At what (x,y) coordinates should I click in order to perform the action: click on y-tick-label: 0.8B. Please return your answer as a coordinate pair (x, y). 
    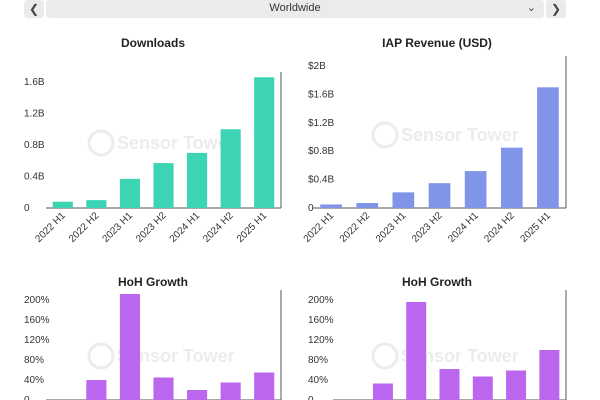
    Looking at the image, I should click on (34, 145).